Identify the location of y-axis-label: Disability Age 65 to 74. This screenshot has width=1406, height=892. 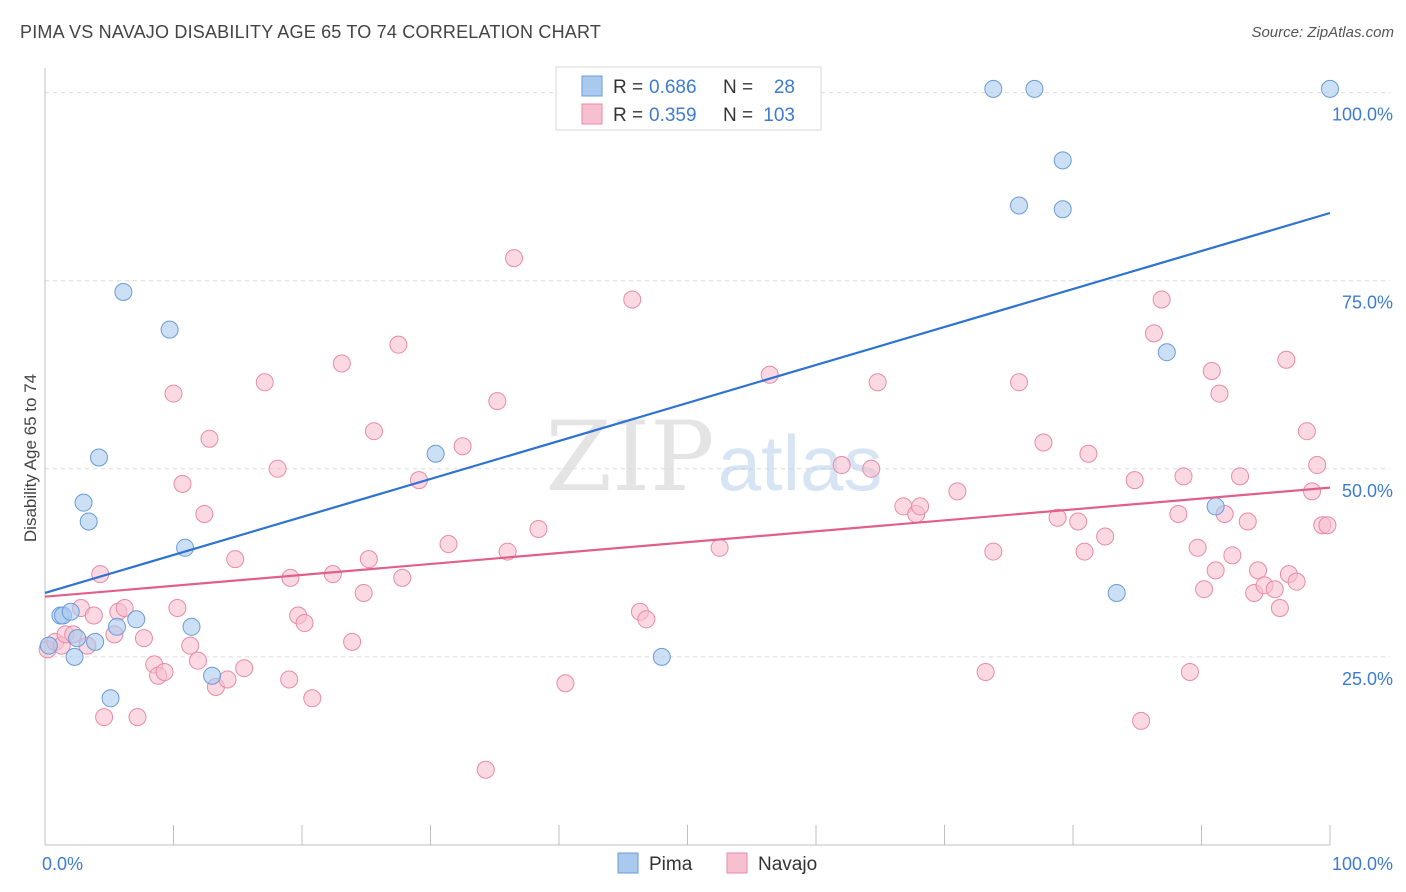
(30, 458).